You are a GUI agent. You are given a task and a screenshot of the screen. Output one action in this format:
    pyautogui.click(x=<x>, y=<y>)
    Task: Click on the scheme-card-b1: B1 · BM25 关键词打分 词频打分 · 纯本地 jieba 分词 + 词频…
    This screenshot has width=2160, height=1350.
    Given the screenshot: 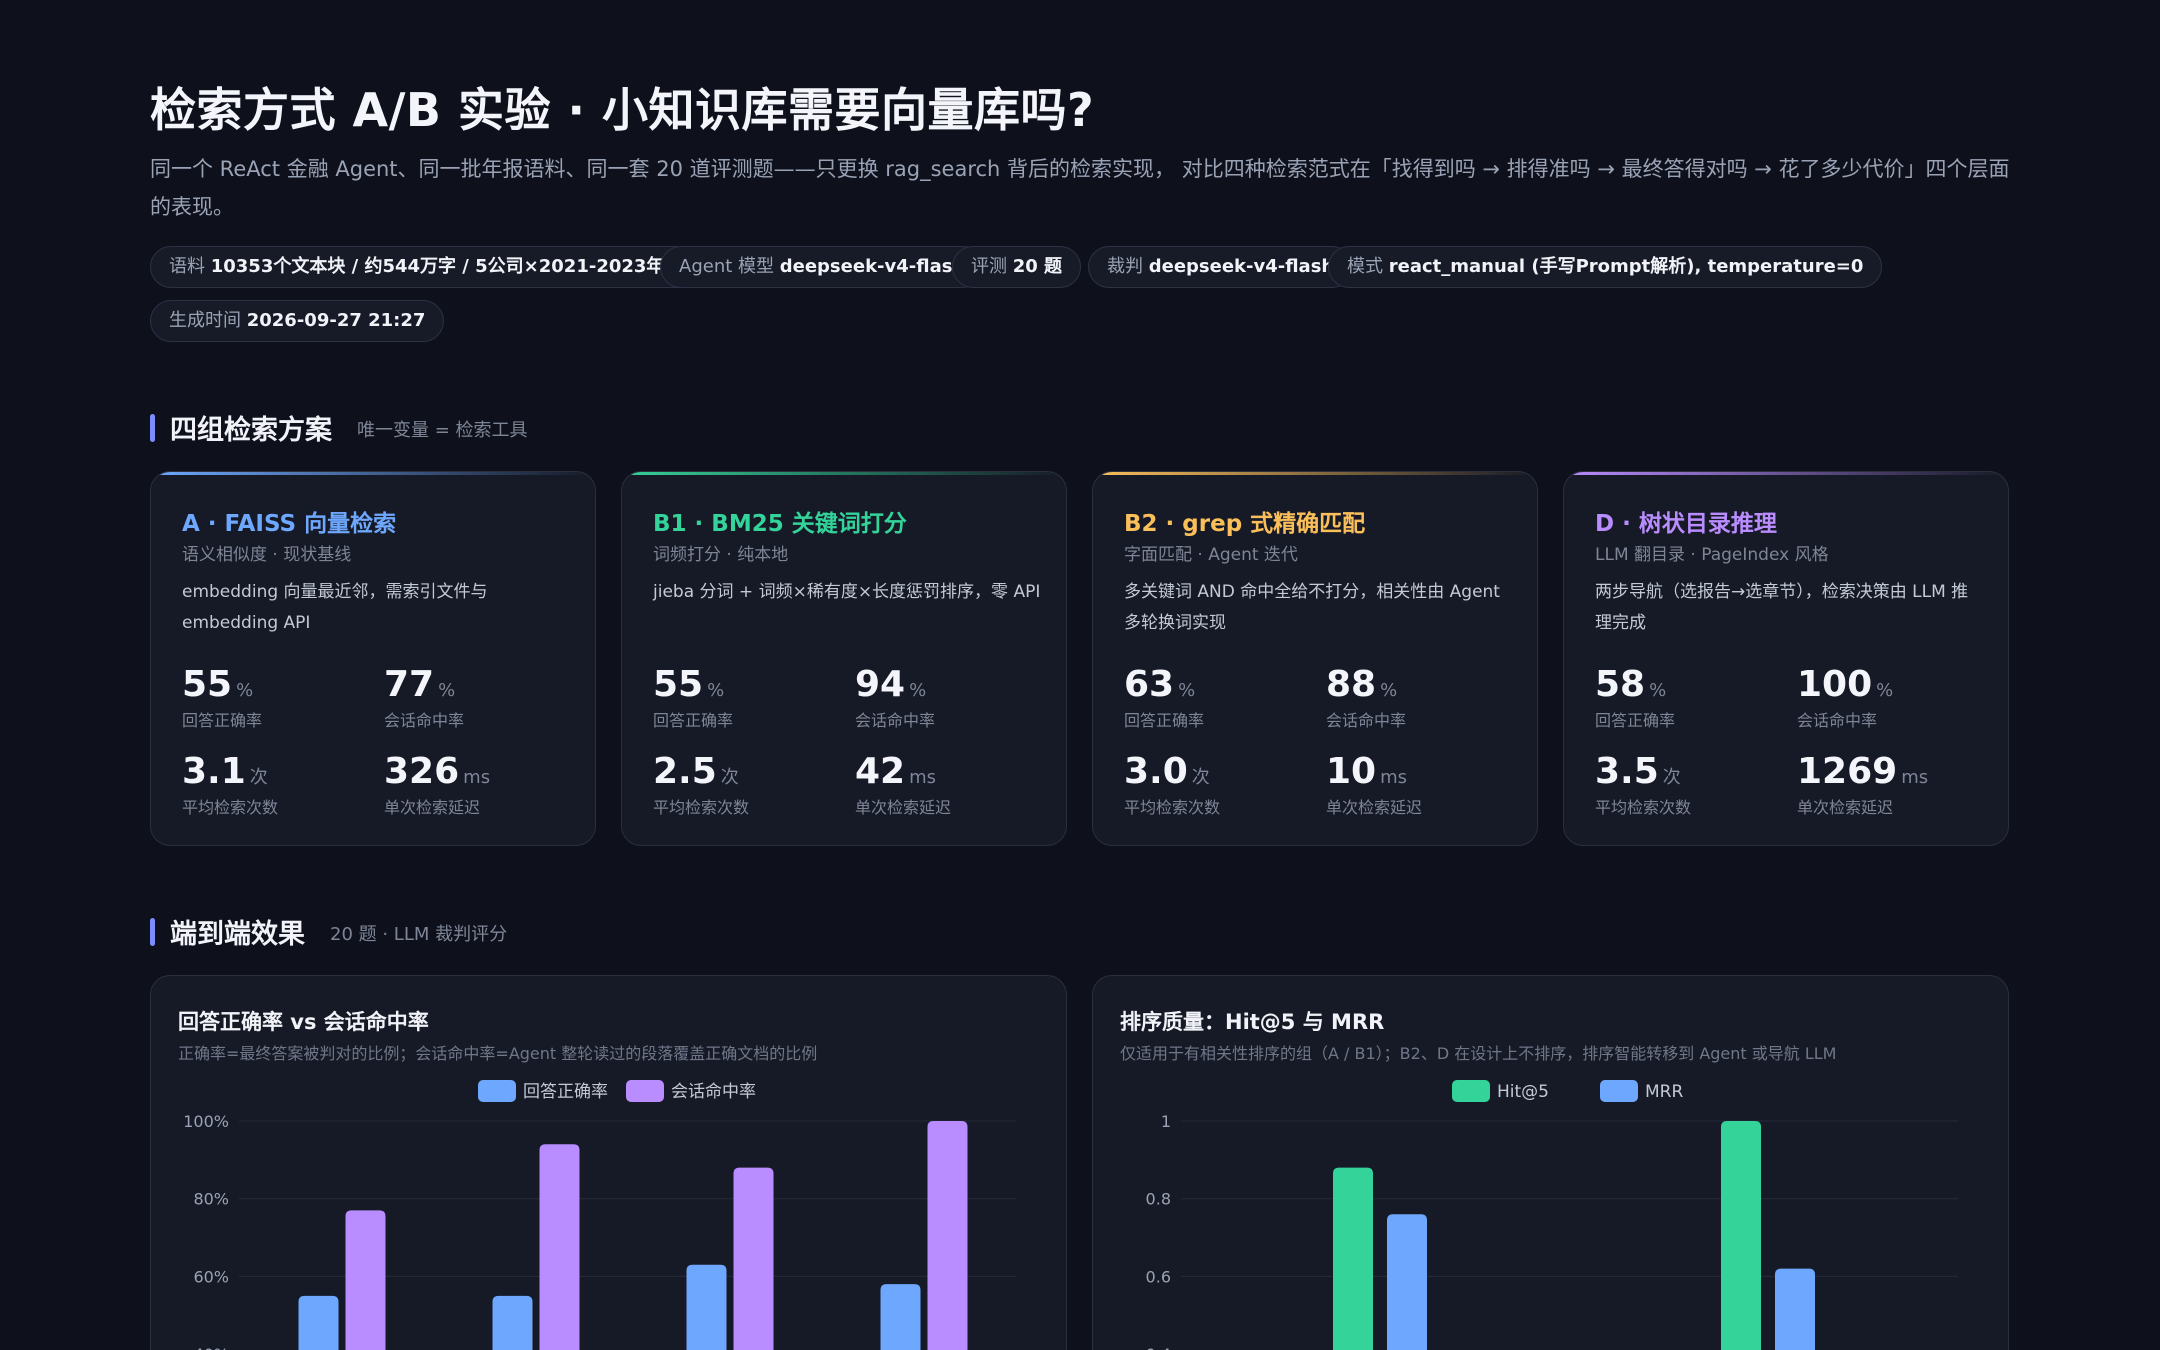 What is the action you would take?
    pyautogui.click(x=844, y=658)
    